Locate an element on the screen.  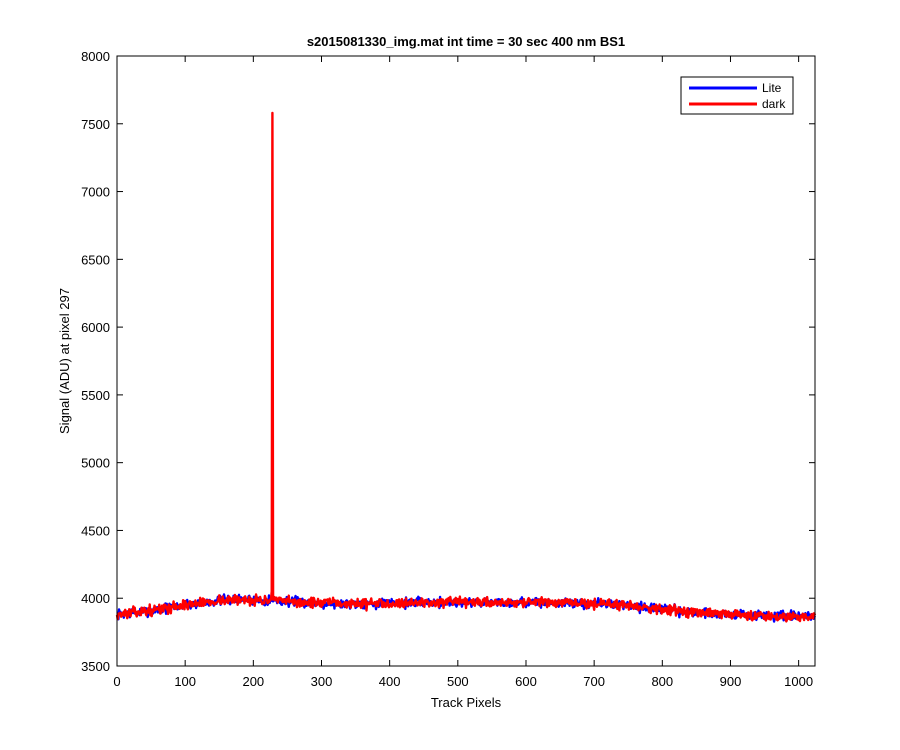
legend: Lite dark is located at coordinates (737, 95).